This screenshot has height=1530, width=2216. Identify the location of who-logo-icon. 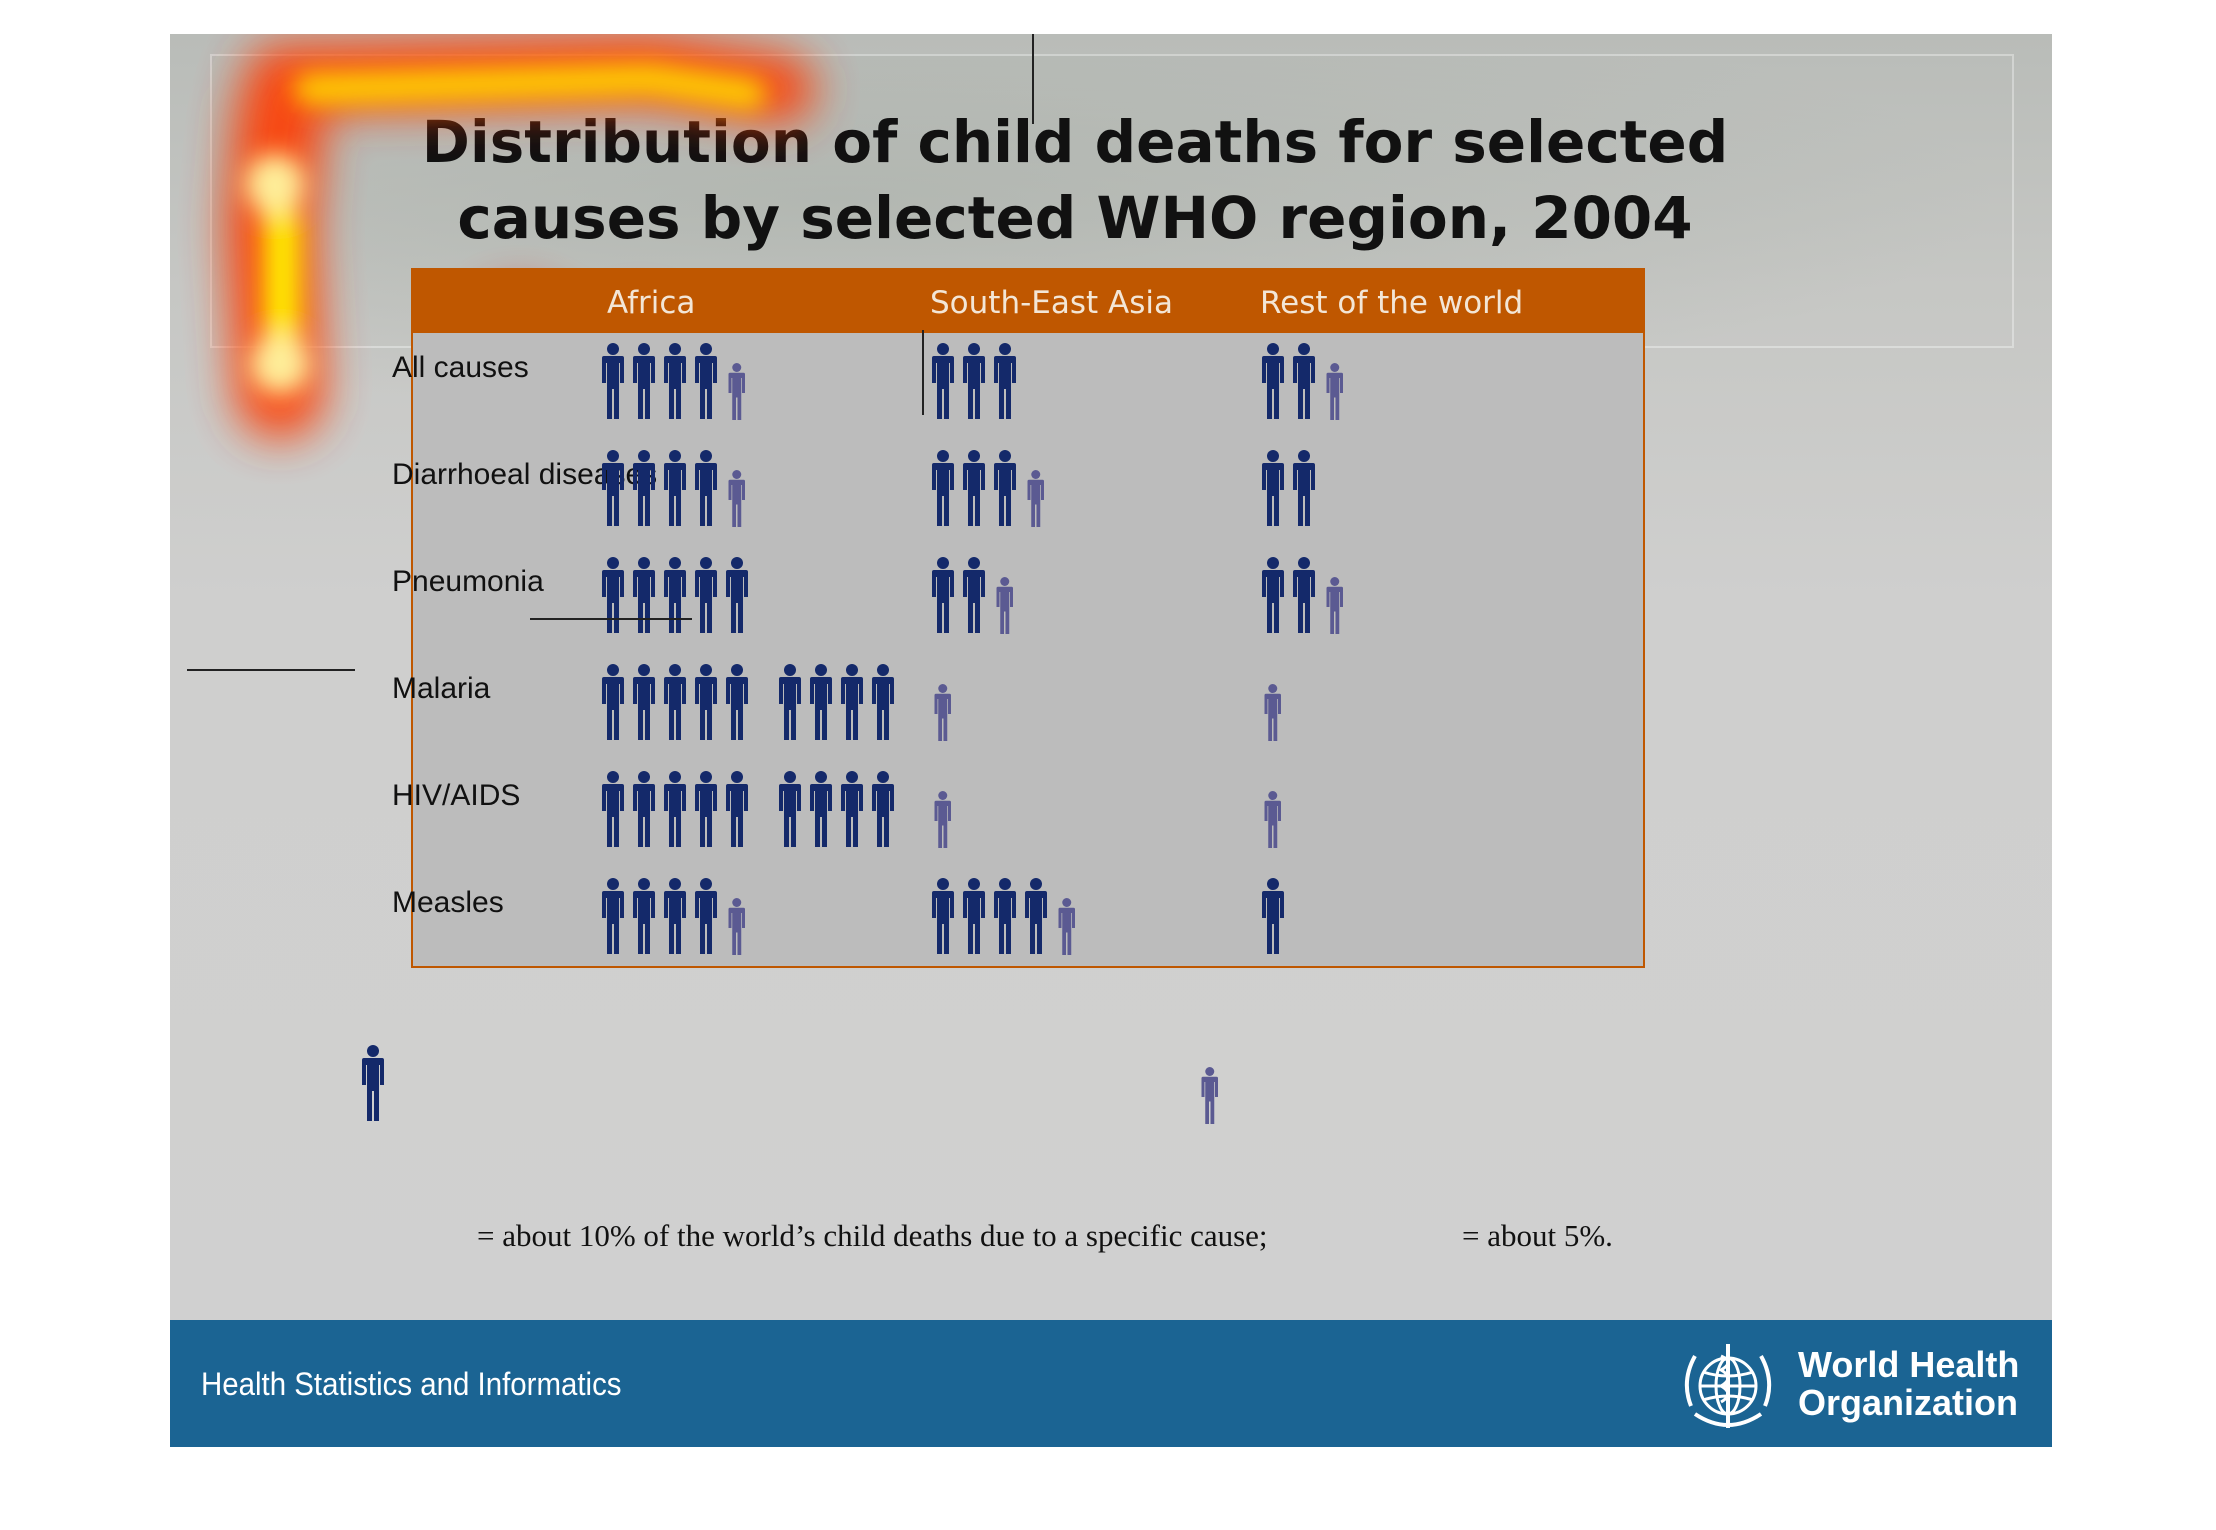
(1728, 1386).